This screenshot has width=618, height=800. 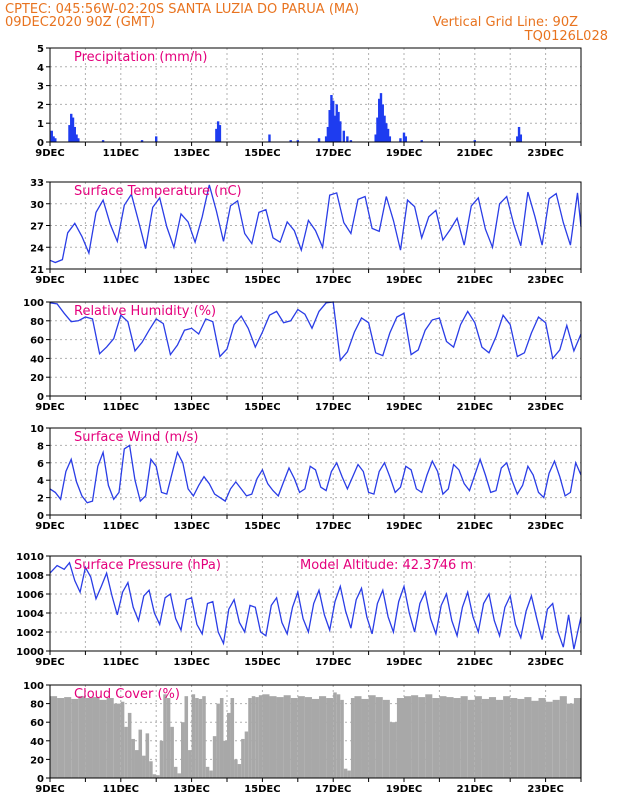 I want to click on x-tick-label: 9DEC, so click(x=49, y=280).